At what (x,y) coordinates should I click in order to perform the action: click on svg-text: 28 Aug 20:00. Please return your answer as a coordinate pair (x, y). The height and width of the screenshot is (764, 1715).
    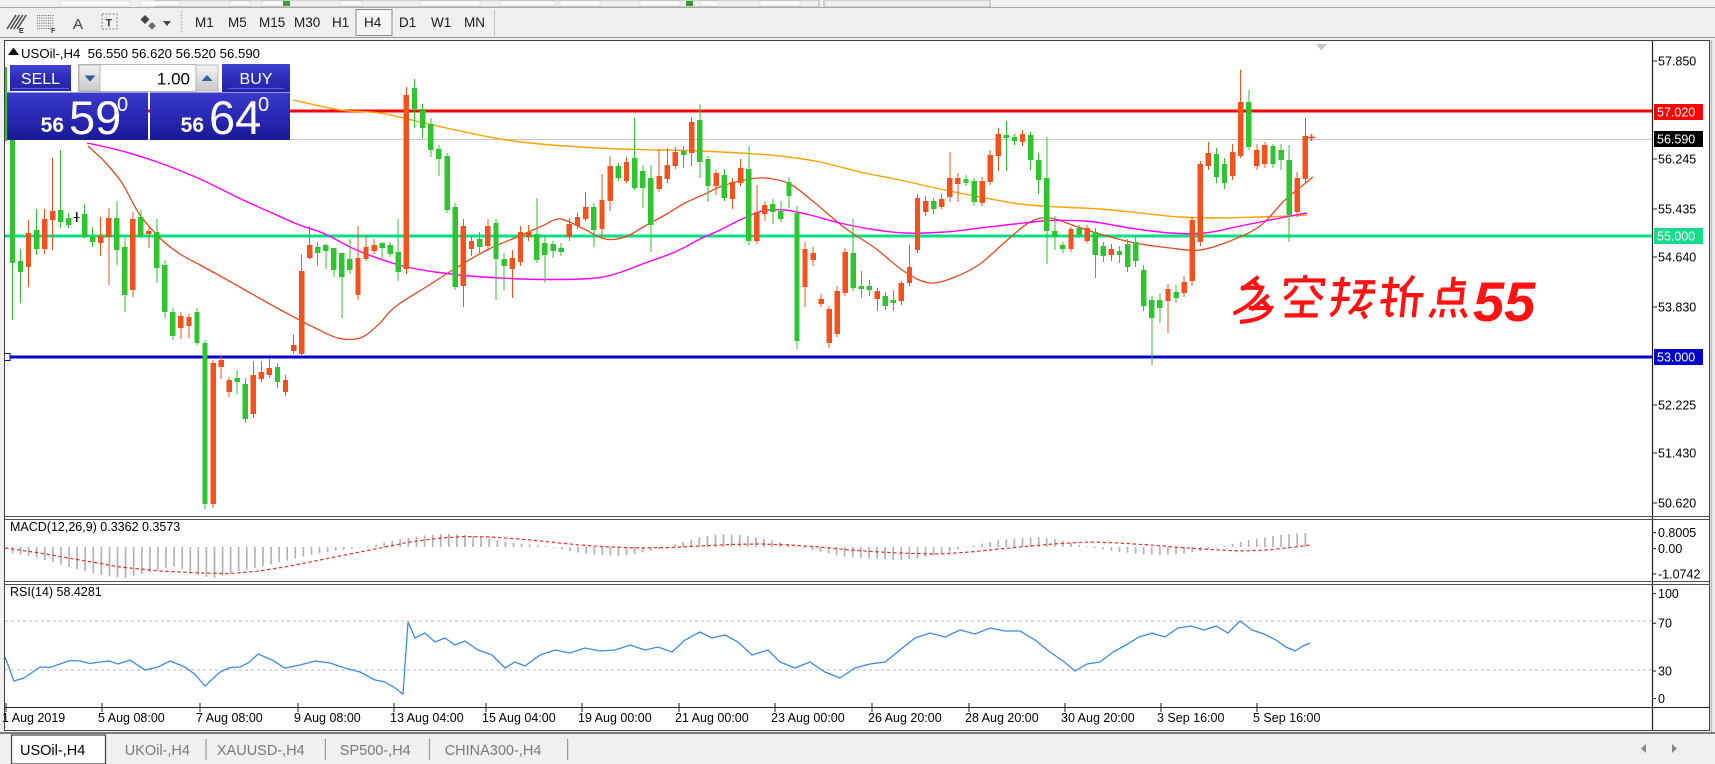
    Looking at the image, I should click on (1002, 718).